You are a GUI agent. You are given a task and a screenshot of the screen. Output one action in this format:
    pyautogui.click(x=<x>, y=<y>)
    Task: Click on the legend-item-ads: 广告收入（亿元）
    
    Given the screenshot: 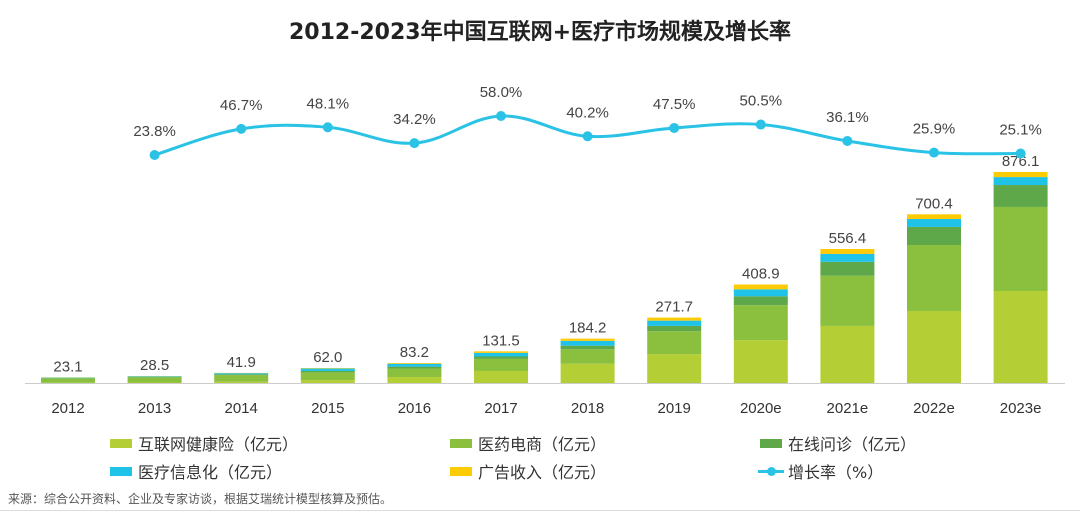 What is the action you would take?
    pyautogui.click(x=528, y=471)
    